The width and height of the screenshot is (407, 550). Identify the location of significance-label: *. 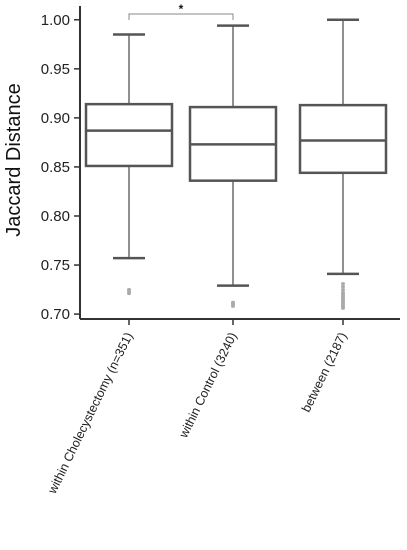
(181, 9).